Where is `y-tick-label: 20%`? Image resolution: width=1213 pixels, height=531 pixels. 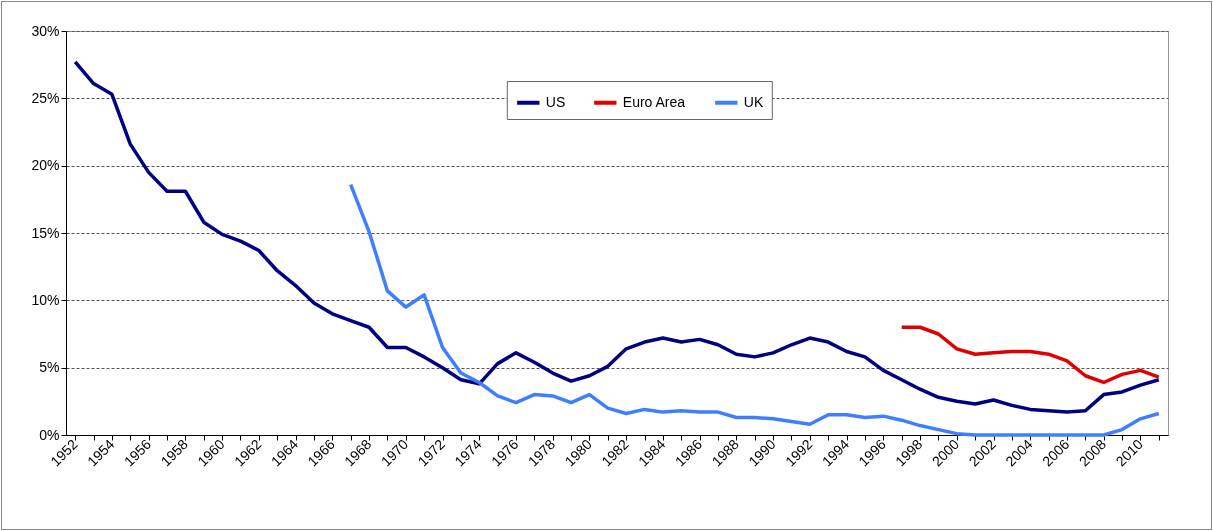 y-tick-label: 20% is located at coordinates (45, 165).